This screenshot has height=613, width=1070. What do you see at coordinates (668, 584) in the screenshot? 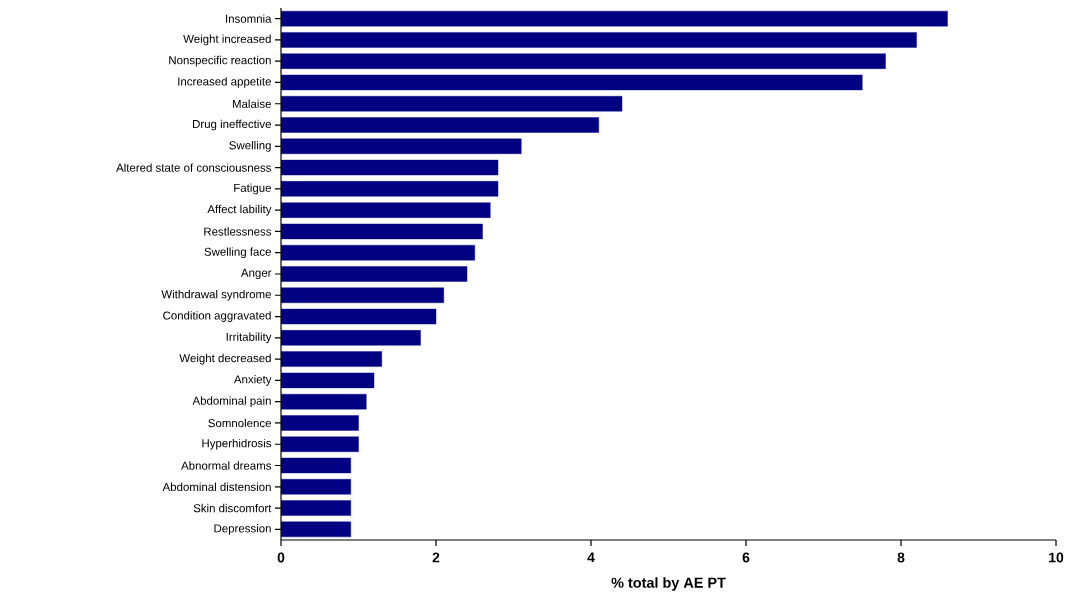
I see `x-axis-title: % total by AE PT` at bounding box center [668, 584].